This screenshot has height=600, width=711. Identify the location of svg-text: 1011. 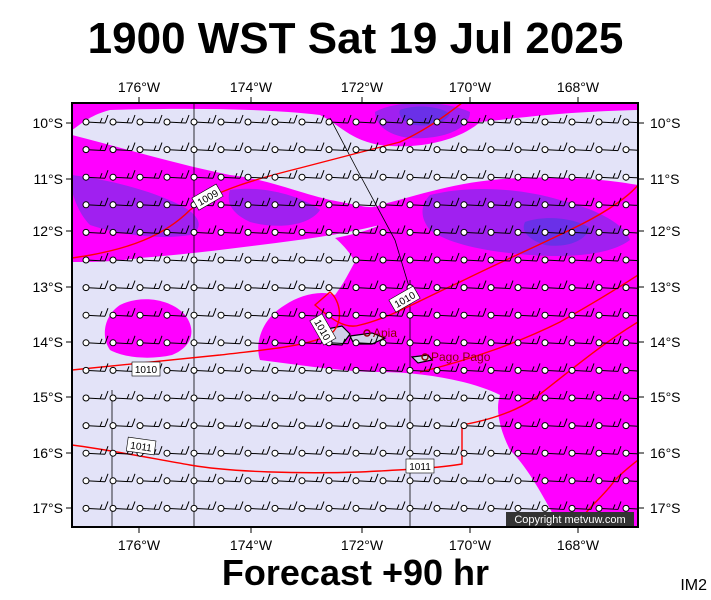
(141, 448).